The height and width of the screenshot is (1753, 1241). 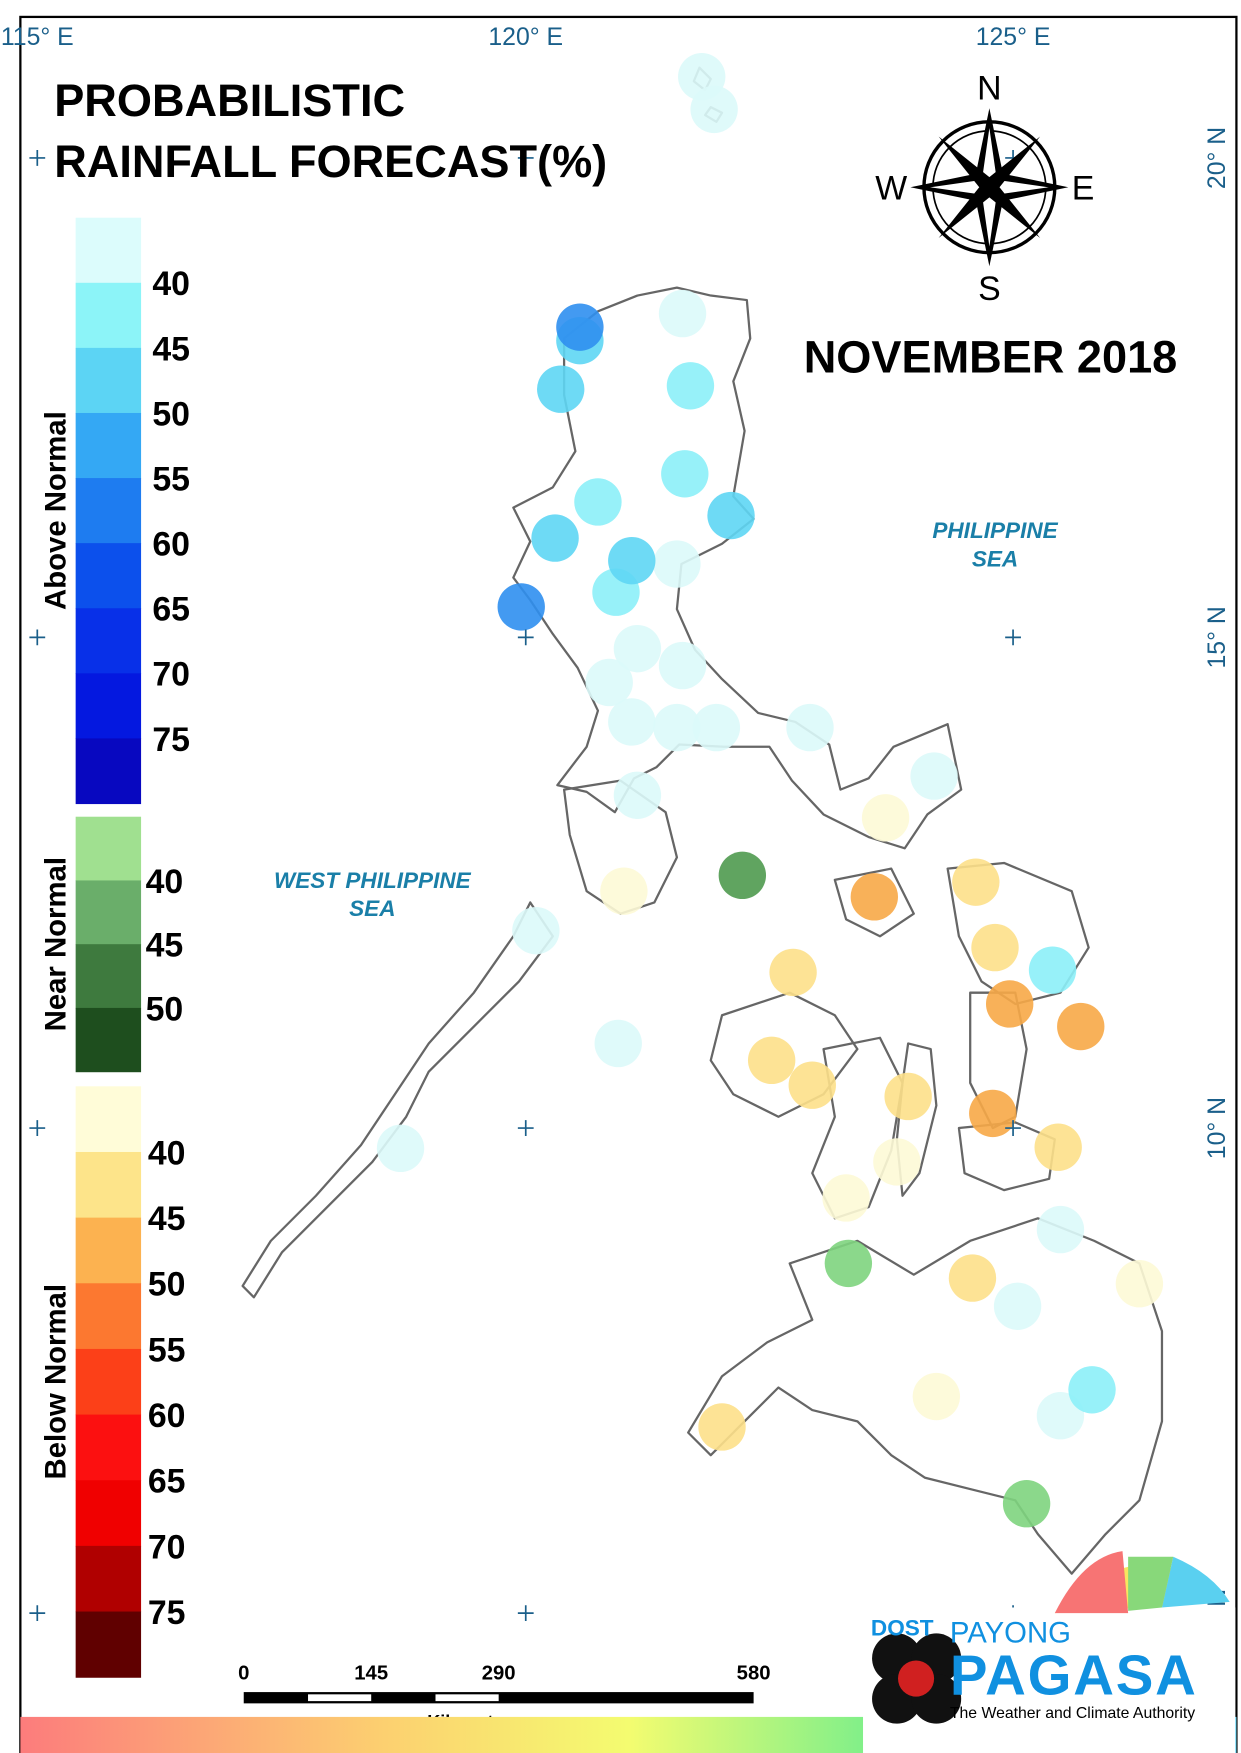 I want to click on negros, so click(x=857, y=1128).